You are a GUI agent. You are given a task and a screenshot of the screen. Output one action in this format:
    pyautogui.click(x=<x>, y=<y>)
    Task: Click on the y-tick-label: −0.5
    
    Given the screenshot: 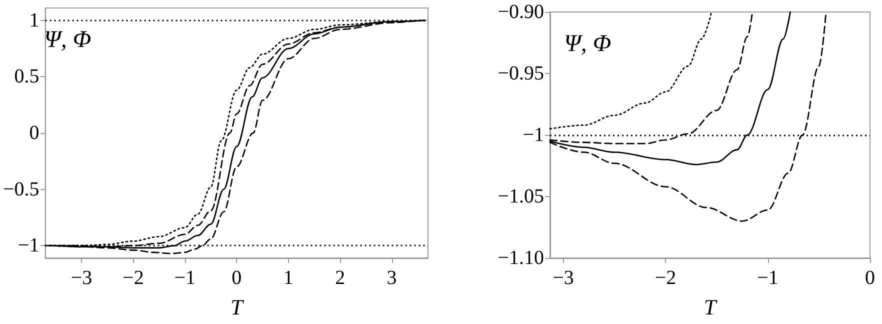 What is the action you would take?
    pyautogui.click(x=21, y=189)
    